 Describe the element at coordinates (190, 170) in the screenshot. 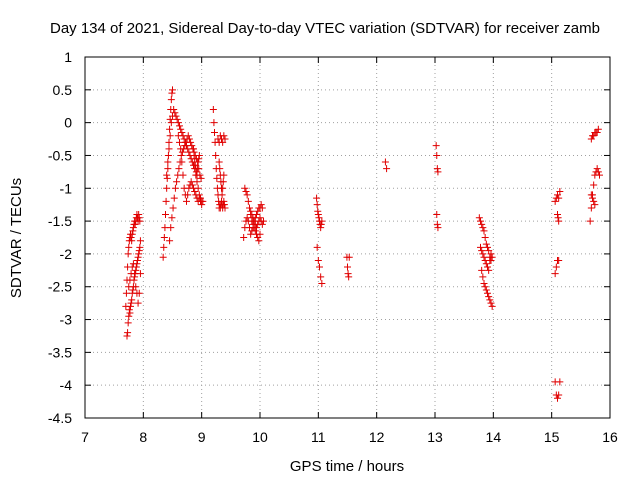

I see `series-arc-8.6-d` at that location.